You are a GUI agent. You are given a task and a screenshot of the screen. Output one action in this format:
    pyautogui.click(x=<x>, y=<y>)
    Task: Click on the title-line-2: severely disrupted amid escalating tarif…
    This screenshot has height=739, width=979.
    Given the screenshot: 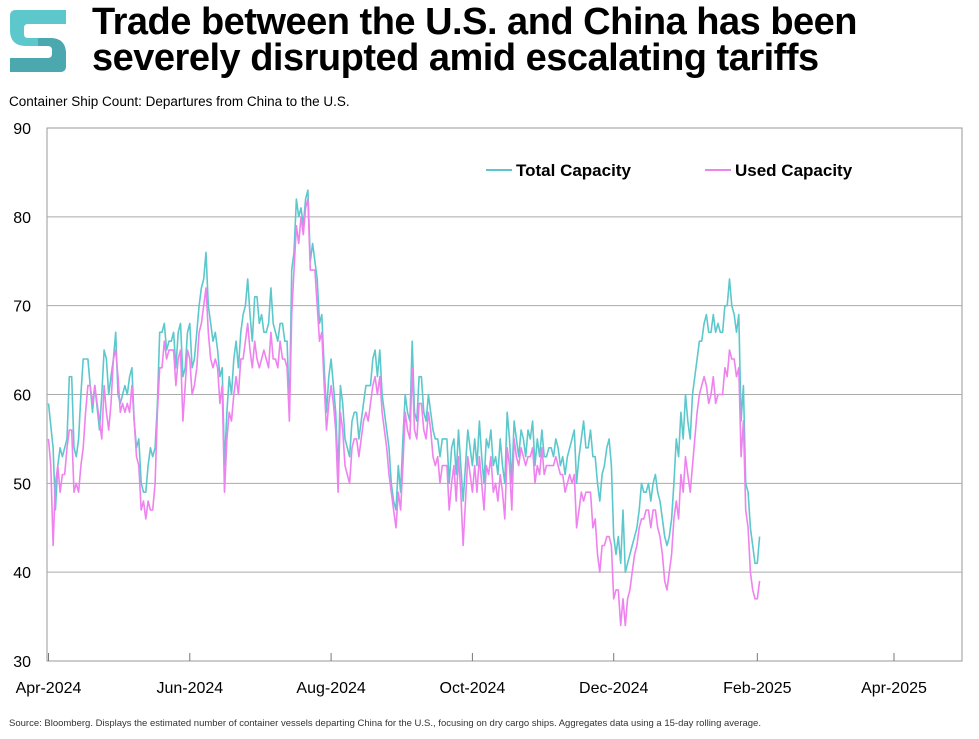 What is the action you would take?
    pyautogui.click(x=455, y=58)
    